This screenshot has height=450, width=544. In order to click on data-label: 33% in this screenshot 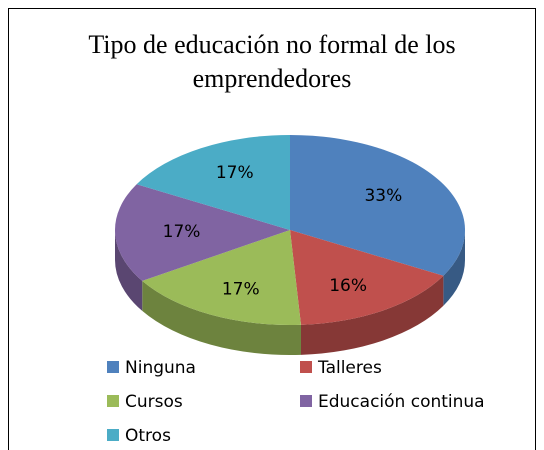, I will do `click(383, 196)`.